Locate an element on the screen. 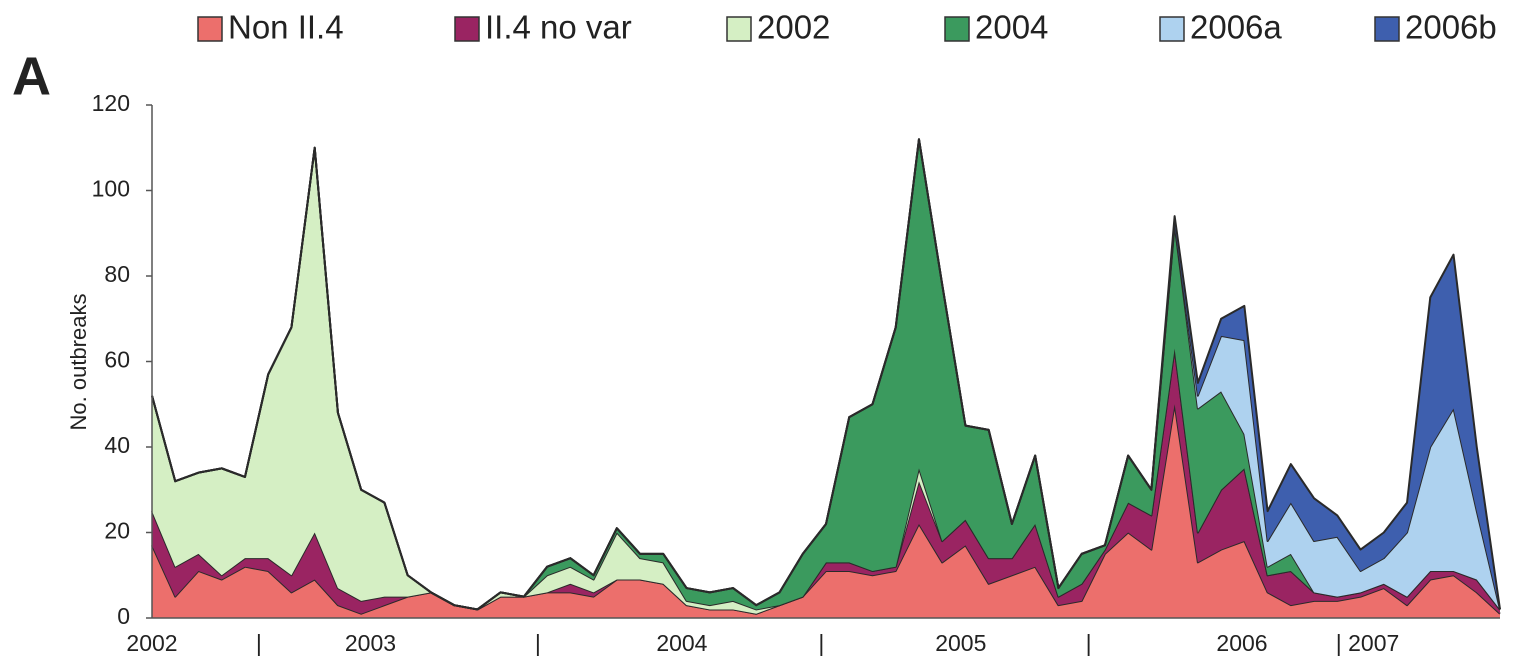 This screenshot has width=1520, height=667. legend-label: 2006b is located at coordinates (1451, 27).